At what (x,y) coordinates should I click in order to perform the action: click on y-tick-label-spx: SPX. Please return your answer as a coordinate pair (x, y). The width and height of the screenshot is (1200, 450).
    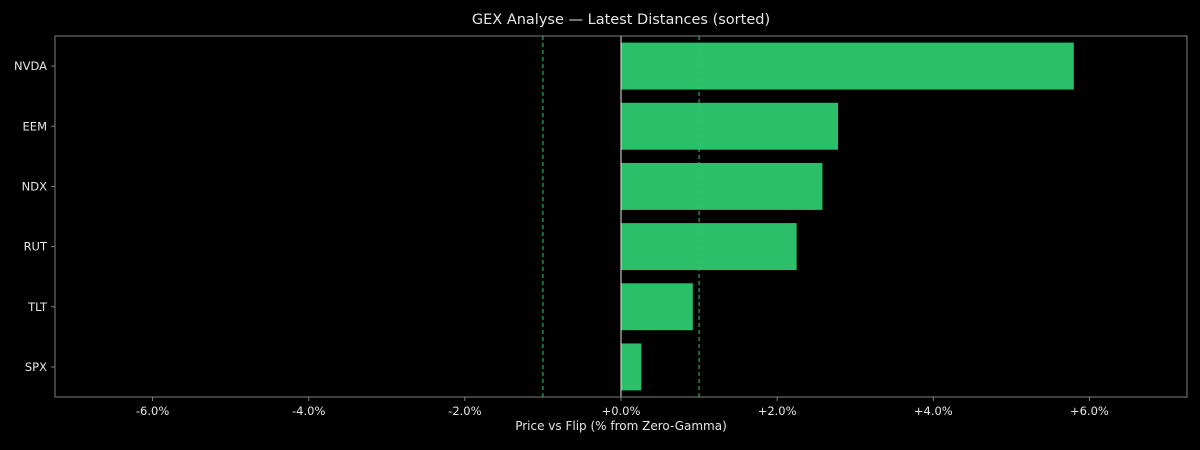
    Looking at the image, I should click on (36, 367).